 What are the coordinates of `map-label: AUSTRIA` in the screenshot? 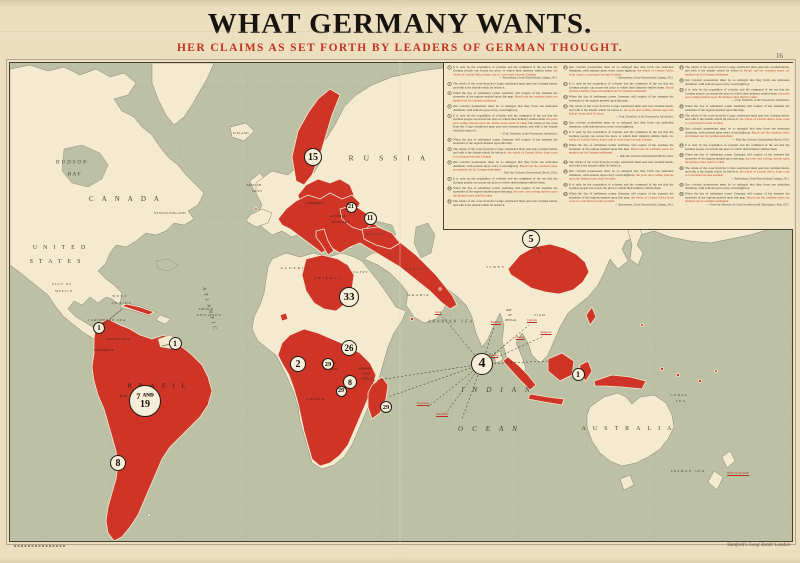 It's located at (338, 216).